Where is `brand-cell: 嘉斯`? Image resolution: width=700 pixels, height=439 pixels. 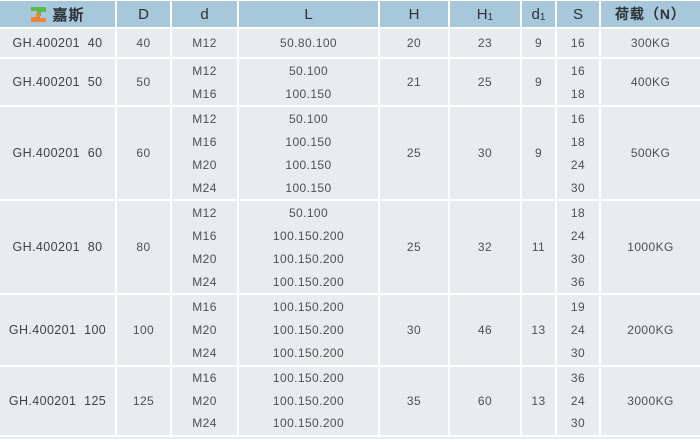
brand-cell: 嘉斯 is located at coordinates (57, 14).